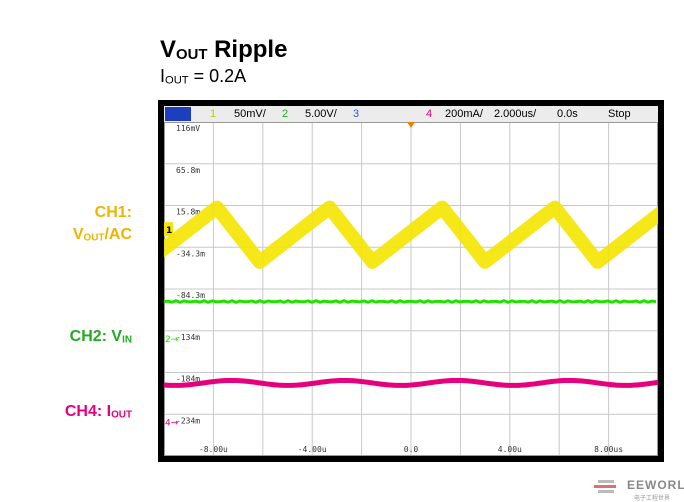  I want to click on y-tick-label: -84.3m, so click(190, 295).